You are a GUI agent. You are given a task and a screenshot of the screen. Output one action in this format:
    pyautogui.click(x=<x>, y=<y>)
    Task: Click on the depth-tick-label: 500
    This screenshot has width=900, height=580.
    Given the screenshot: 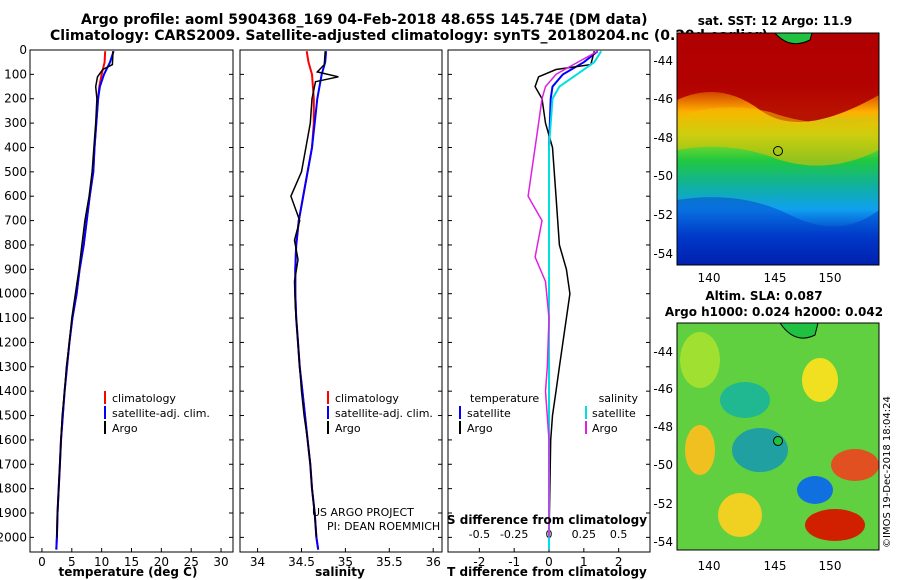 What is the action you would take?
    pyautogui.click(x=15, y=172)
    